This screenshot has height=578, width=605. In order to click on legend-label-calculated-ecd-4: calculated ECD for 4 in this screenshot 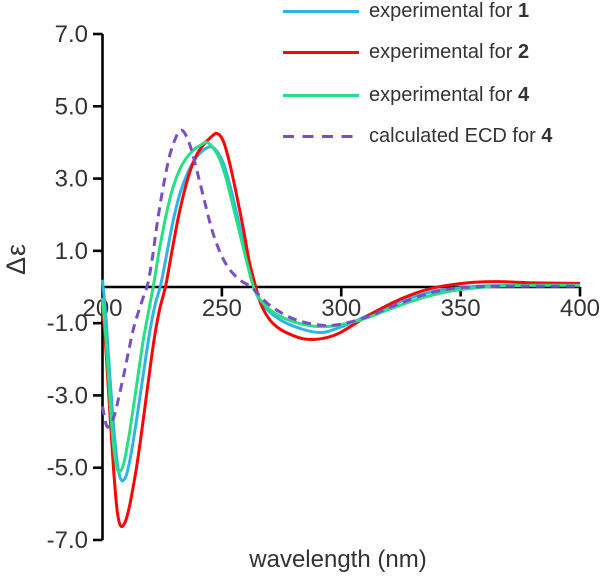, I will do `click(460, 136)`.